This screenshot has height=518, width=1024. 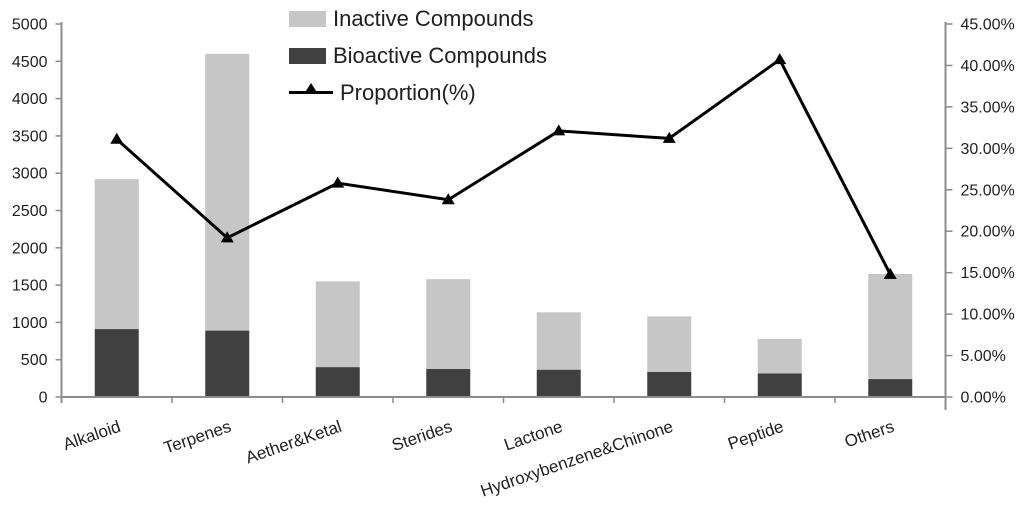 What do you see at coordinates (307, 55) in the screenshot?
I see `bioactive-compounds-swatch-icon` at bounding box center [307, 55].